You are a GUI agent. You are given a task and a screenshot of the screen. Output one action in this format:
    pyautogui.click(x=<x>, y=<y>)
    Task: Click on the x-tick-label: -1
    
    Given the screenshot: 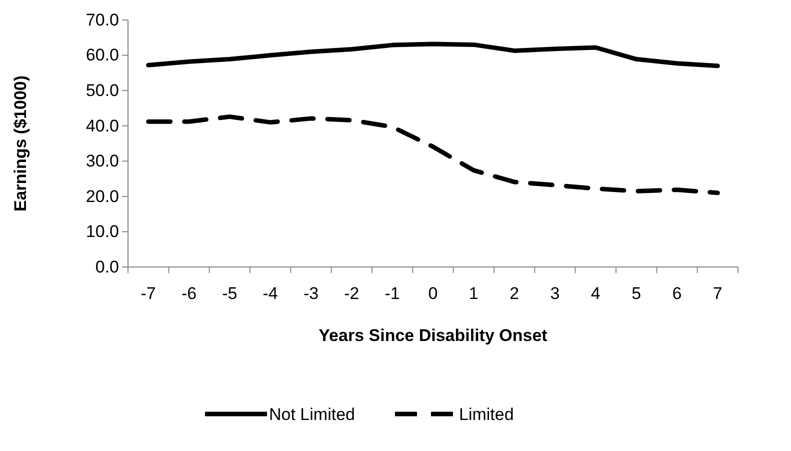 What is the action you would take?
    pyautogui.click(x=392, y=294)
    